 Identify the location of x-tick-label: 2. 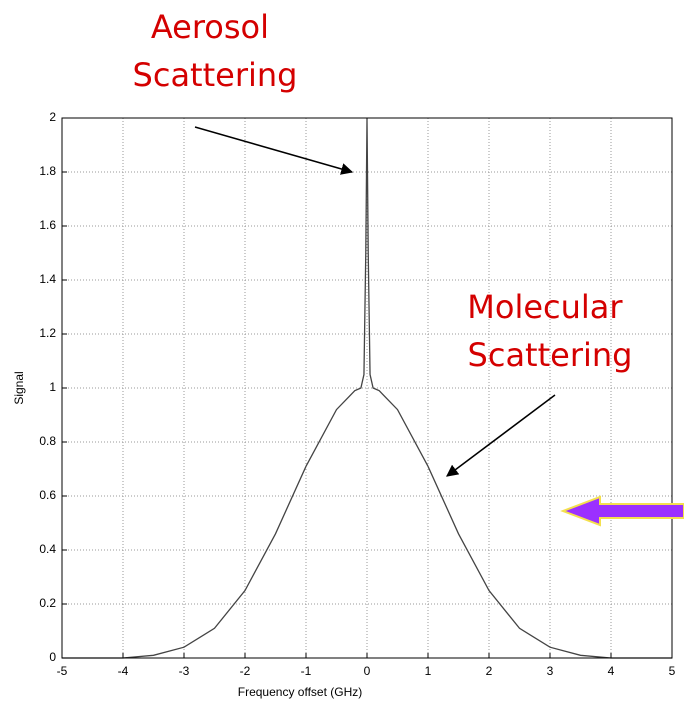
(489, 671).